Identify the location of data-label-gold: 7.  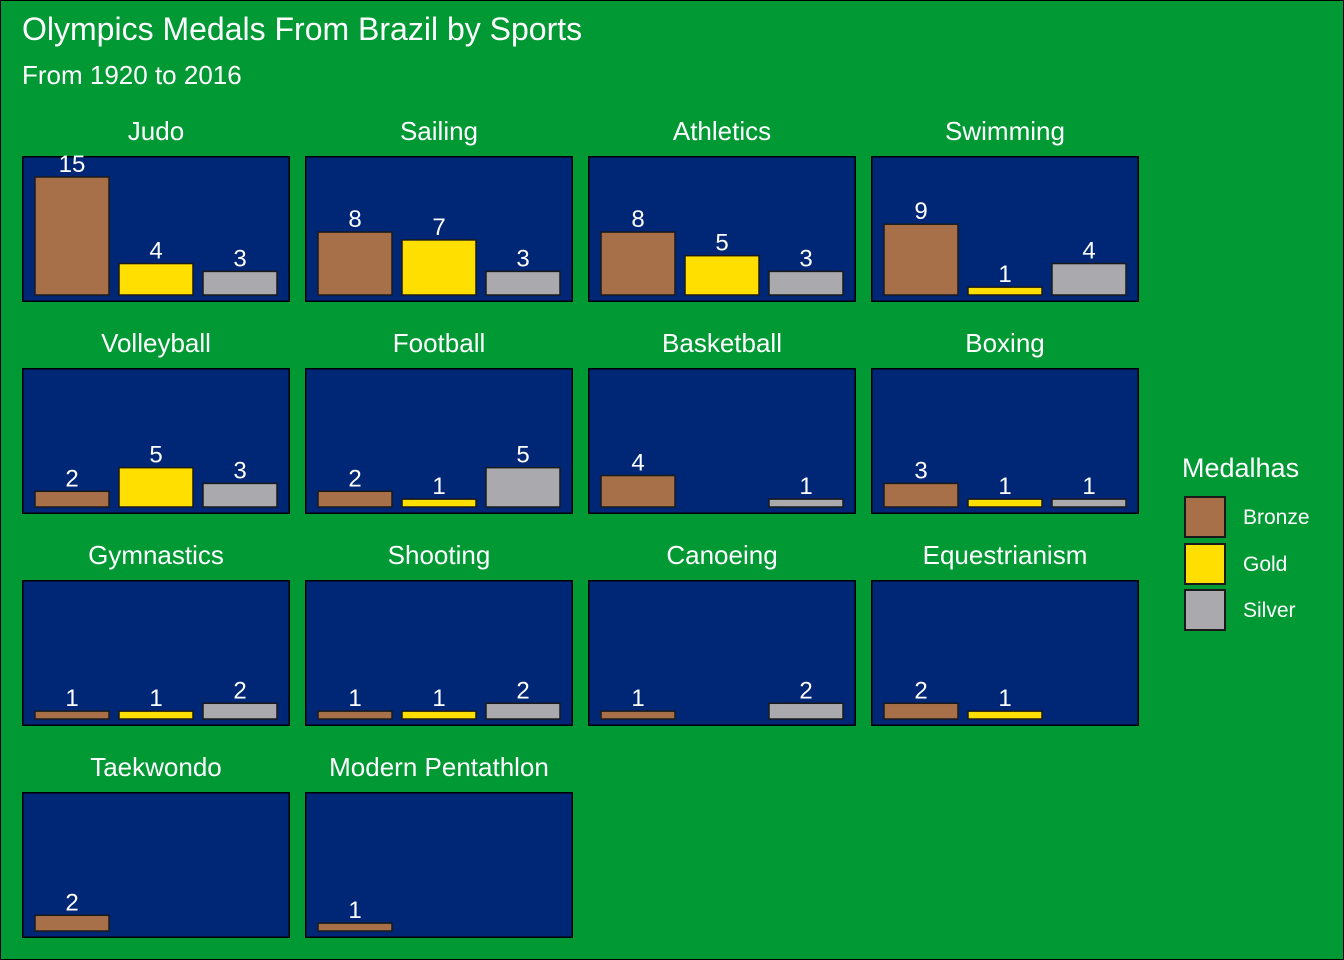
(438, 227).